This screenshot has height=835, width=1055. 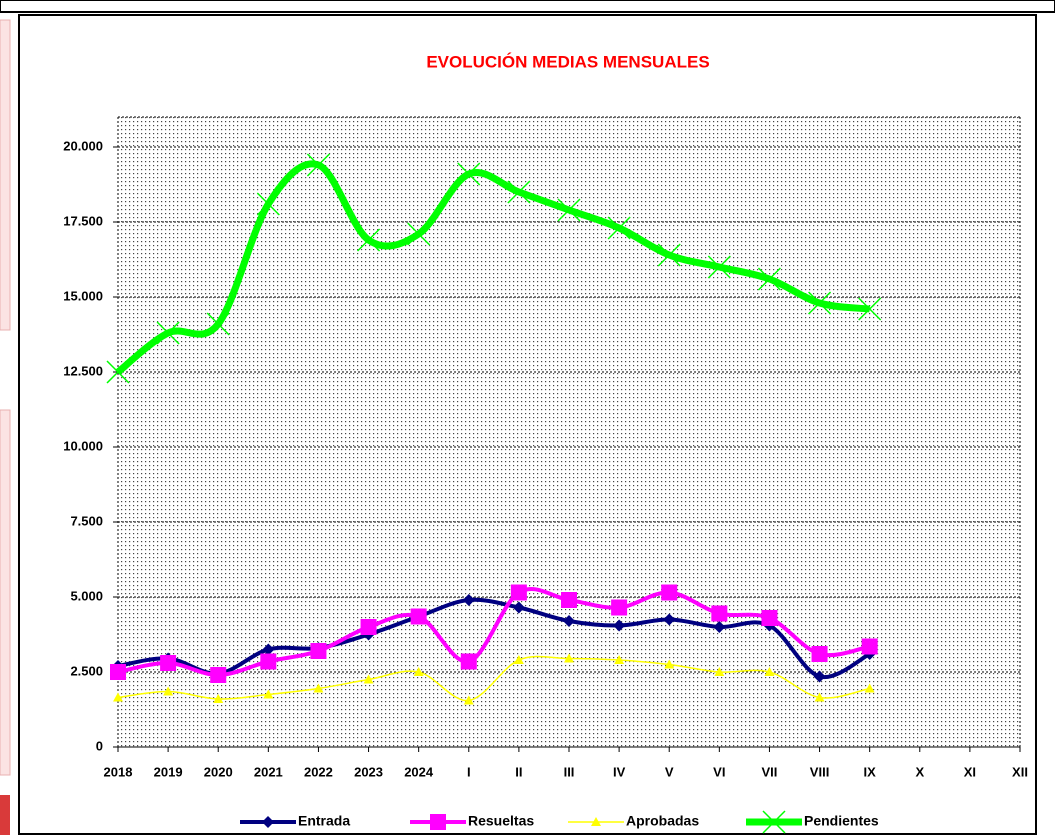 I want to click on x-tick-label: 2019, so click(x=168, y=771).